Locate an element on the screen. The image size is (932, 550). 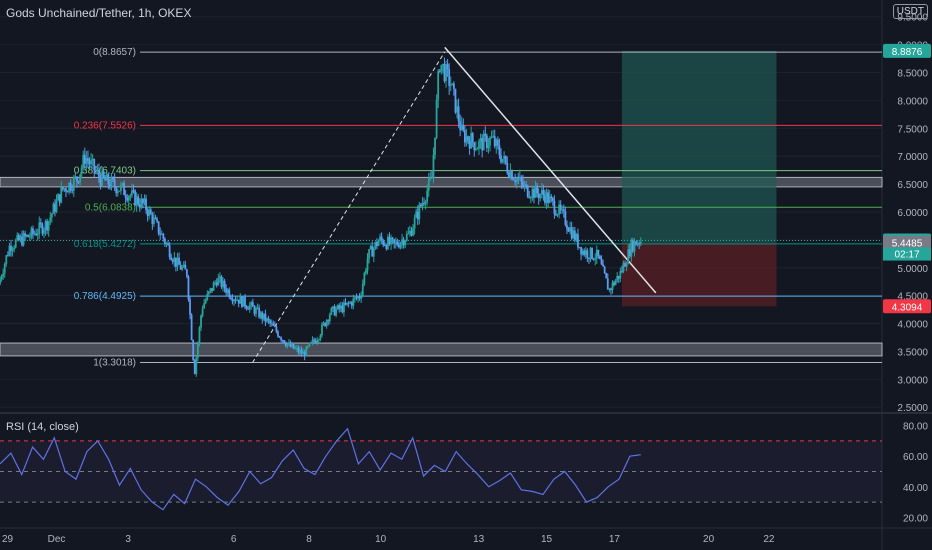
rsi-line is located at coordinates (320, 469).